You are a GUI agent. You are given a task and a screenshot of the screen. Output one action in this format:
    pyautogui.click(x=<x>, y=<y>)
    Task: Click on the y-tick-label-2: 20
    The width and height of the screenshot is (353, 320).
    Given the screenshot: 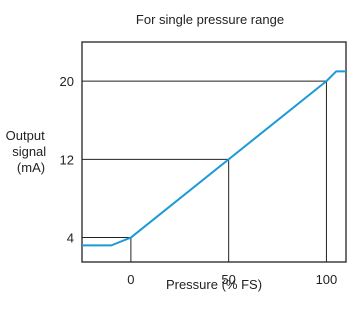 What is the action you would take?
    pyautogui.click(x=67, y=81)
    